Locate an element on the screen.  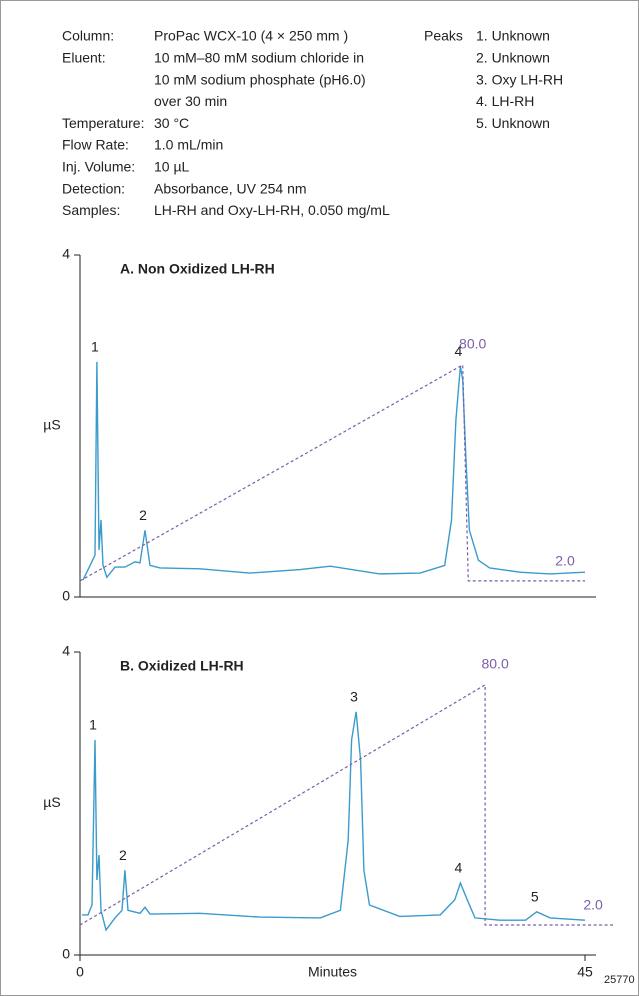
x-tick-label: 45 is located at coordinates (585, 972).